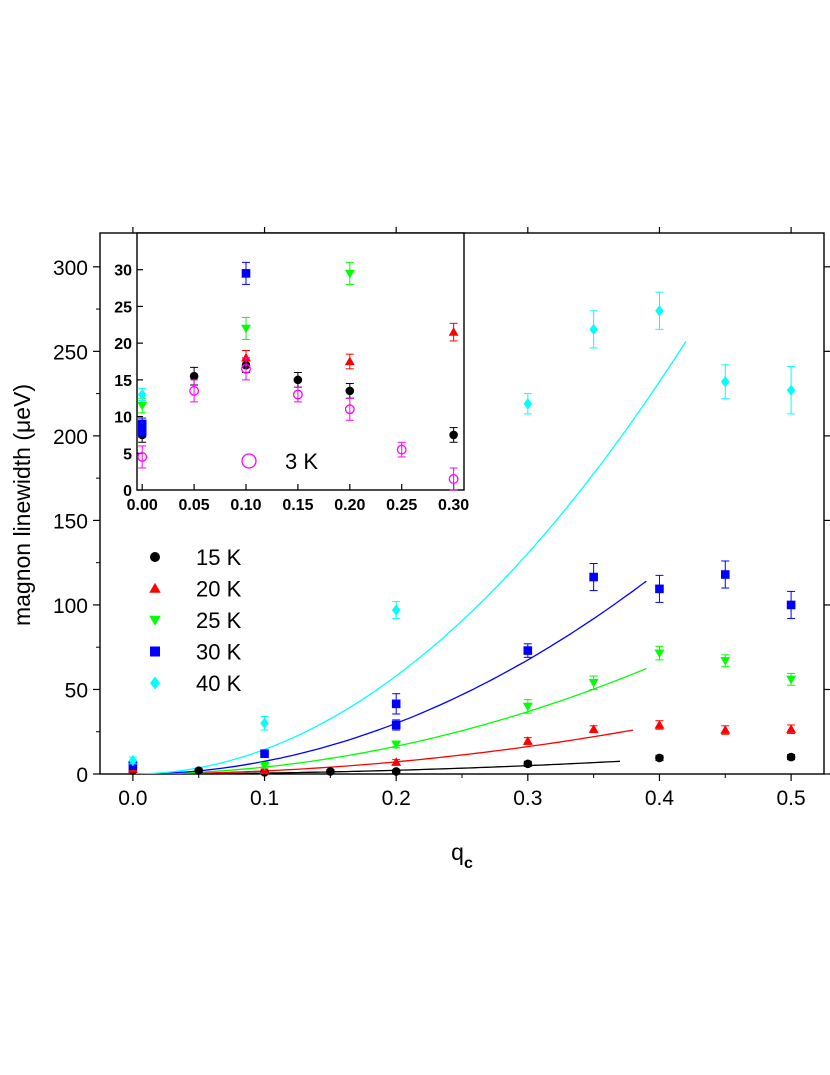 Image resolution: width=830 pixels, height=1075 pixels. I want to click on y-tick-label: 0, so click(82, 775).